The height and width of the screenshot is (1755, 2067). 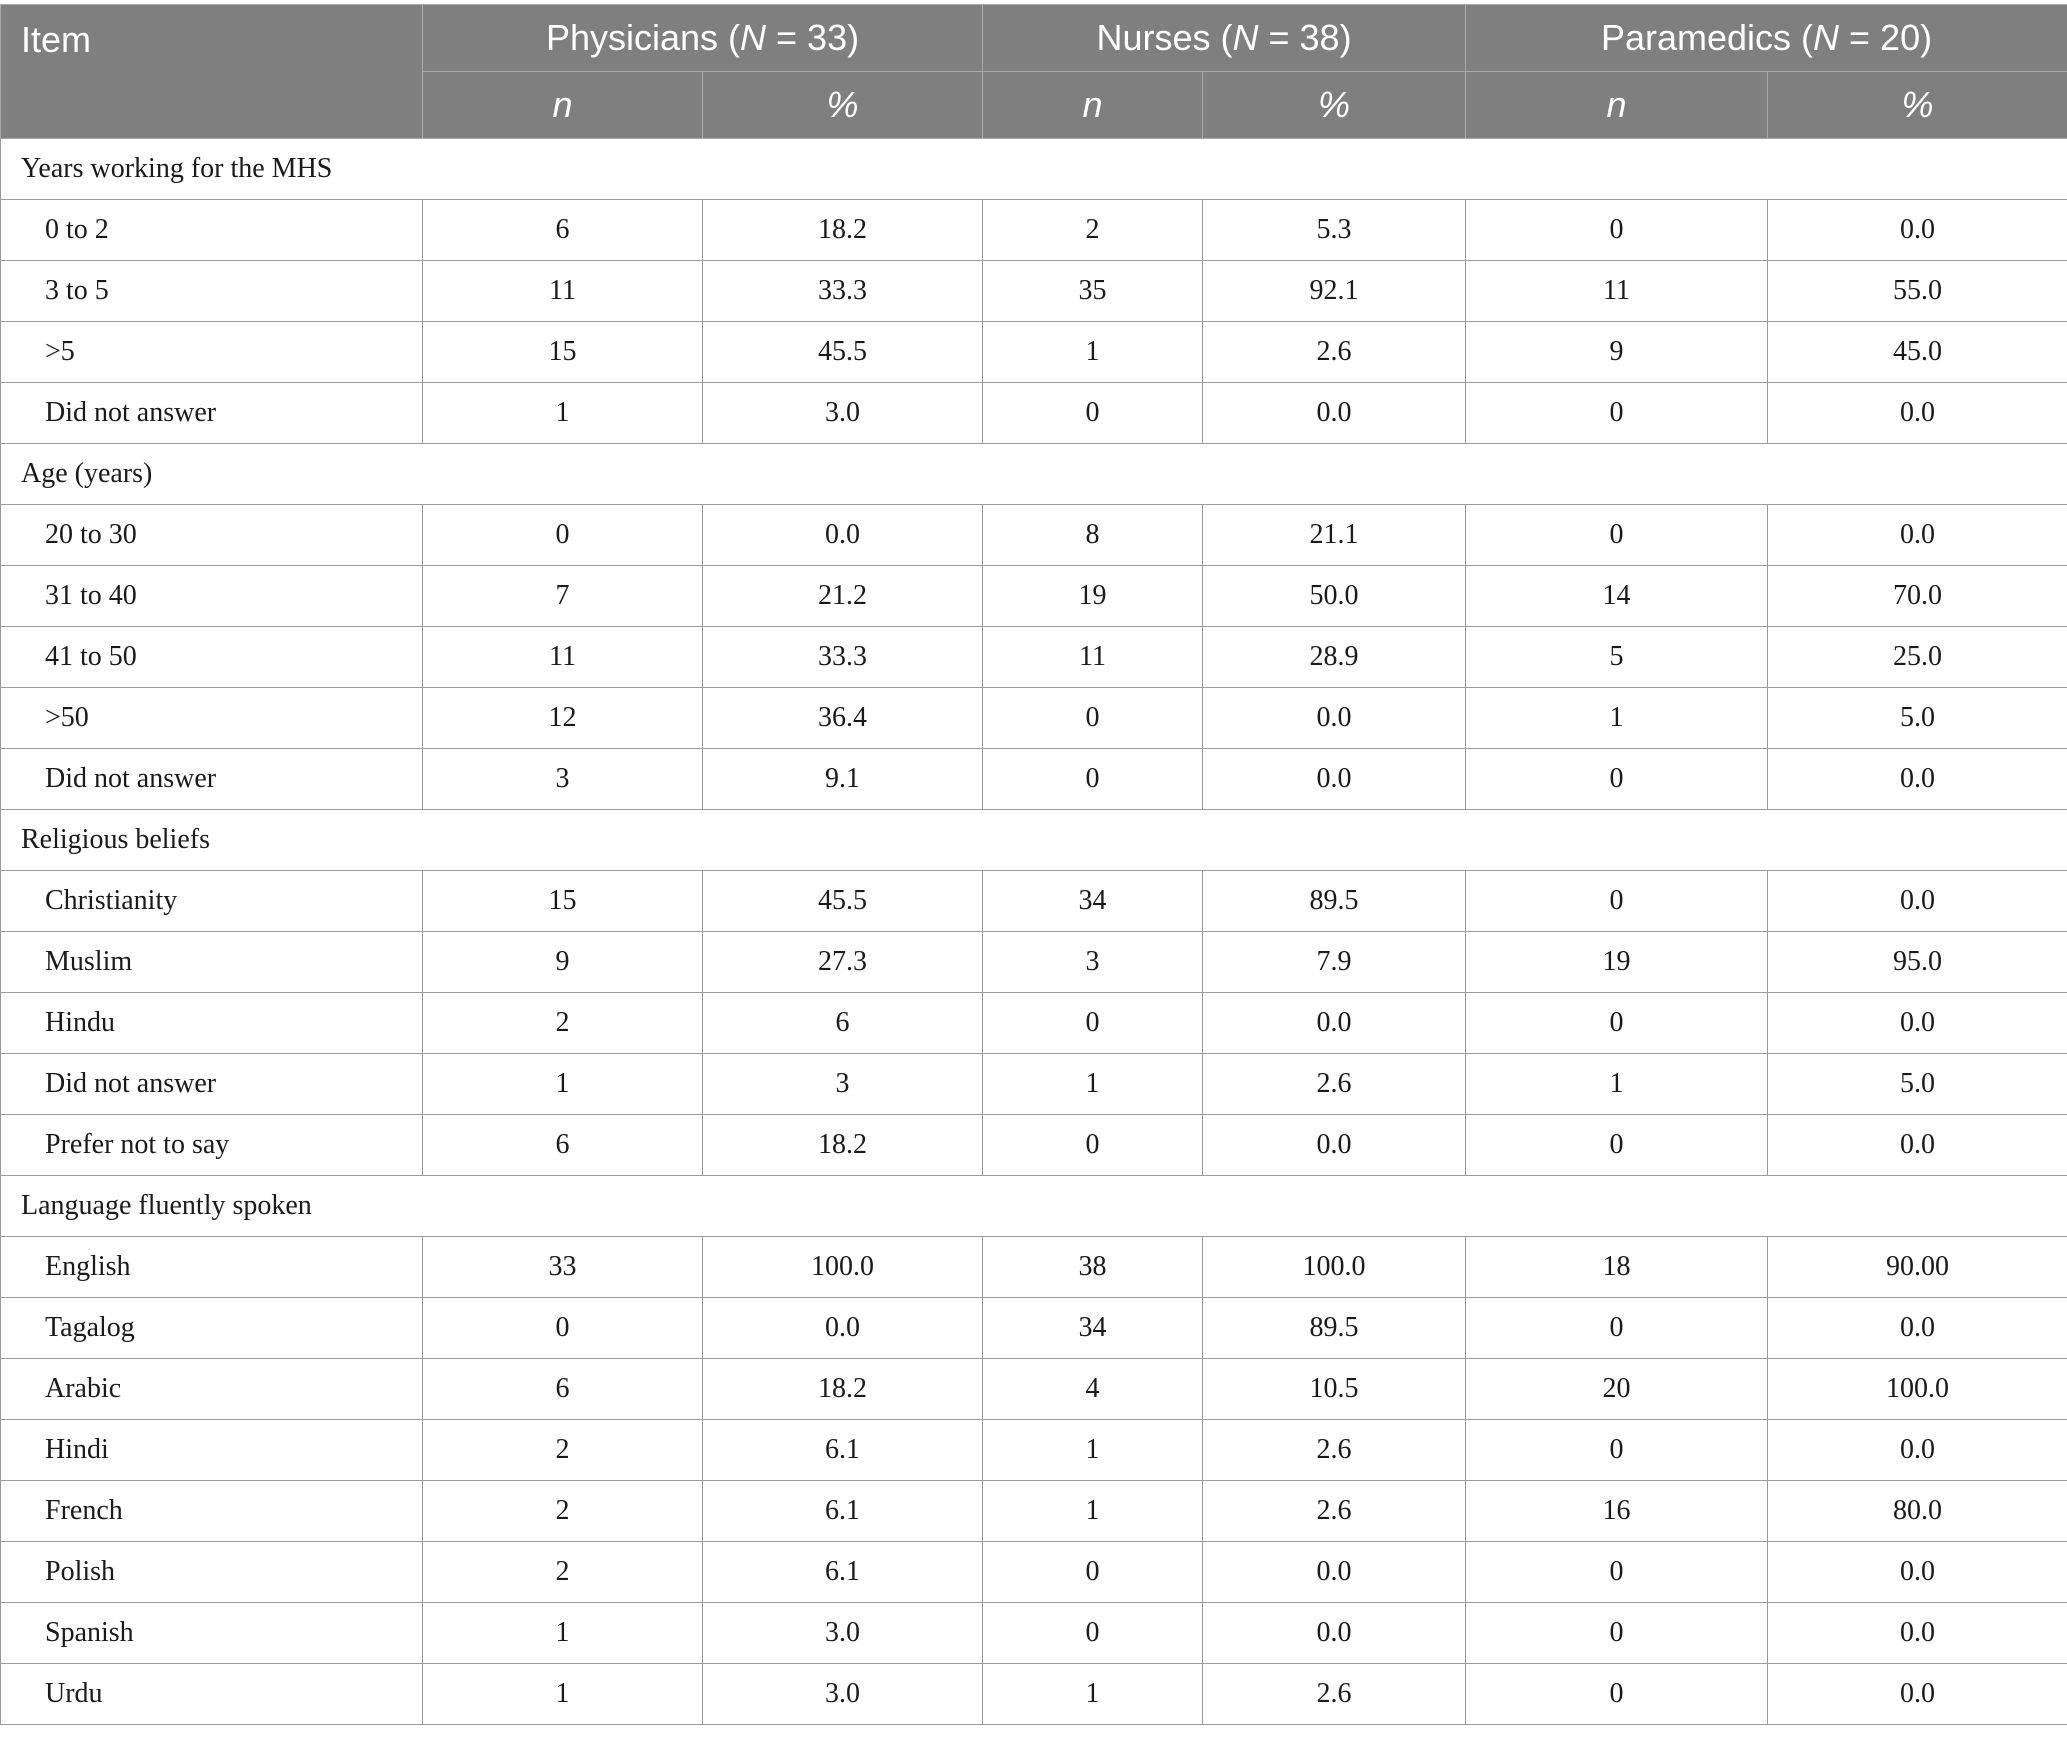 What do you see at coordinates (211, 1023) in the screenshot?
I see `row-label: Hindu` at bounding box center [211, 1023].